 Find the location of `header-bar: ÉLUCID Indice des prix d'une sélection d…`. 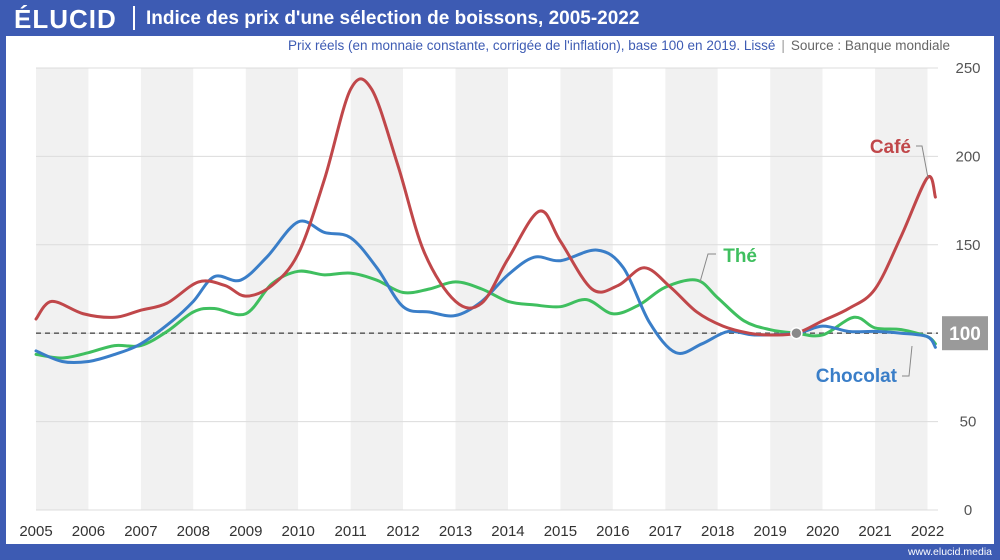

header-bar: ÉLUCID Indice des prix d'une sélection d… is located at coordinates (500, 18).